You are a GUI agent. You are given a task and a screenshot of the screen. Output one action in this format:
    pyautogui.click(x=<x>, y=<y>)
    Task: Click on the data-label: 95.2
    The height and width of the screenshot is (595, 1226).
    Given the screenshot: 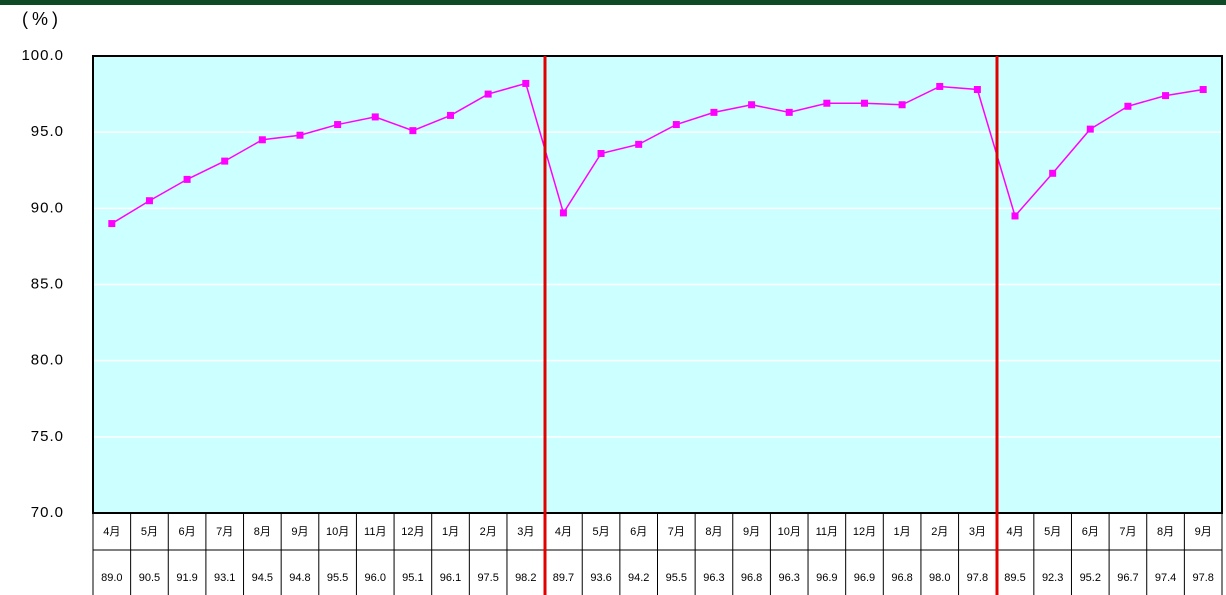 What is the action you would take?
    pyautogui.click(x=1090, y=578)
    